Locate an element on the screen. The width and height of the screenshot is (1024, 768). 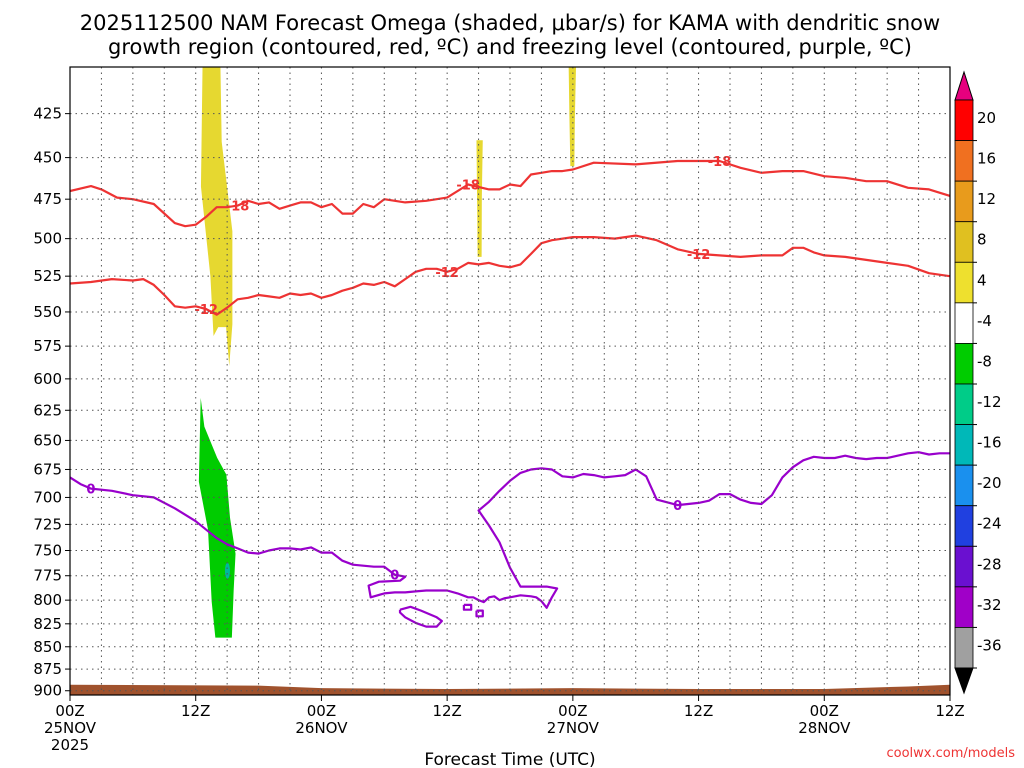
colorbar-label: -4 is located at coordinates (984, 321).